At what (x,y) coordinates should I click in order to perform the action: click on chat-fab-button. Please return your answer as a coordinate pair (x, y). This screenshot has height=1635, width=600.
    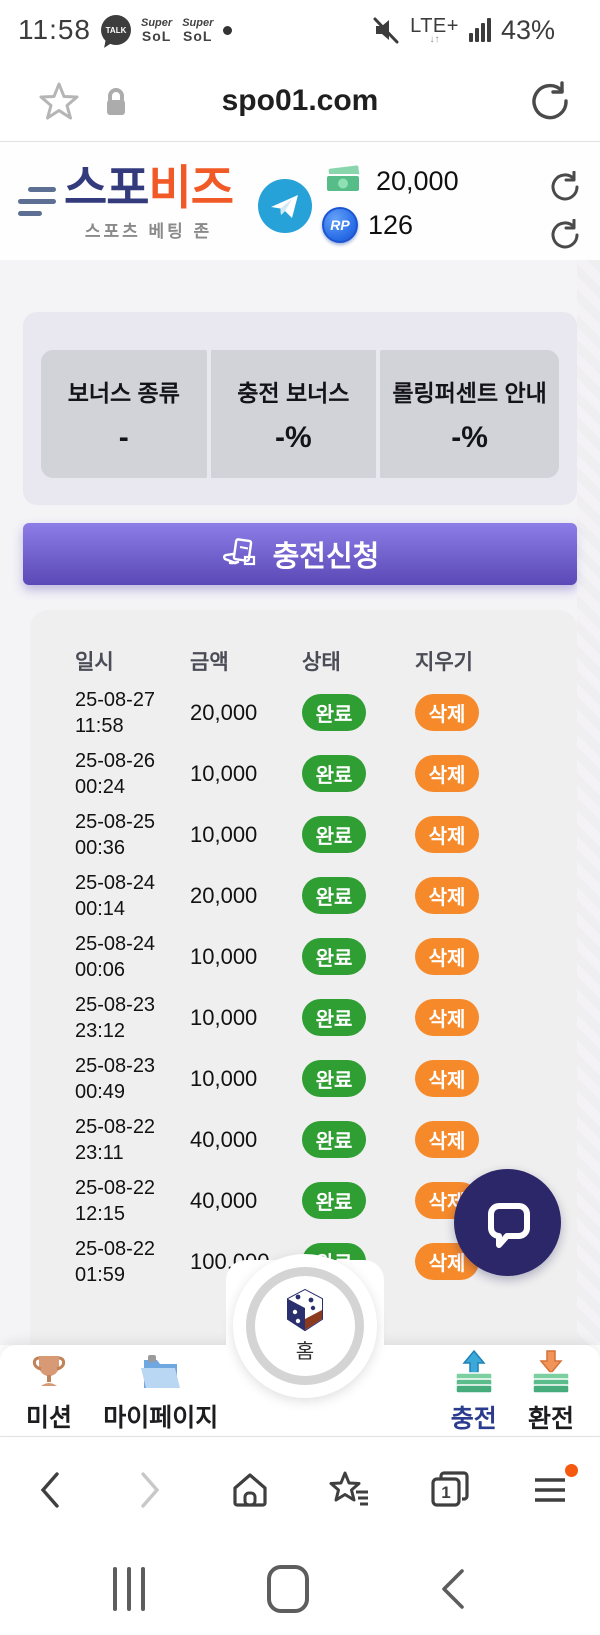
    Looking at the image, I should click on (507, 1222).